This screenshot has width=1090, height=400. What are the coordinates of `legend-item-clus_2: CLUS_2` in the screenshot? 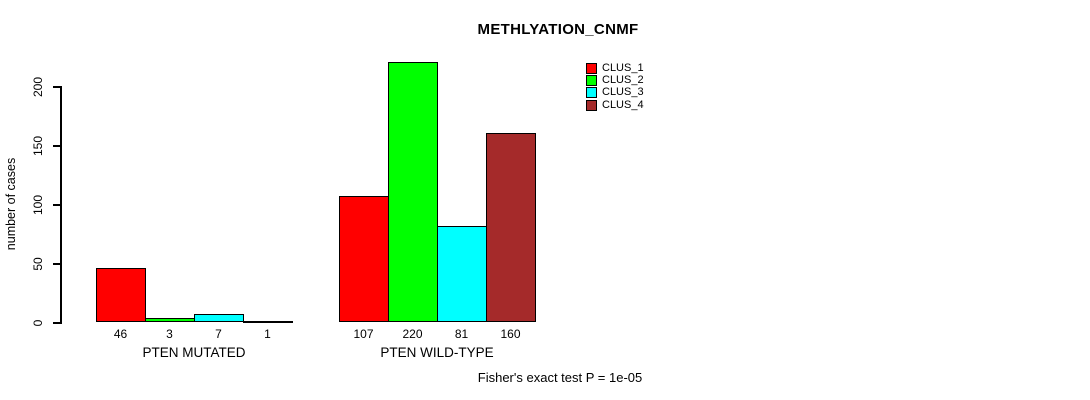 It's located at (615, 80).